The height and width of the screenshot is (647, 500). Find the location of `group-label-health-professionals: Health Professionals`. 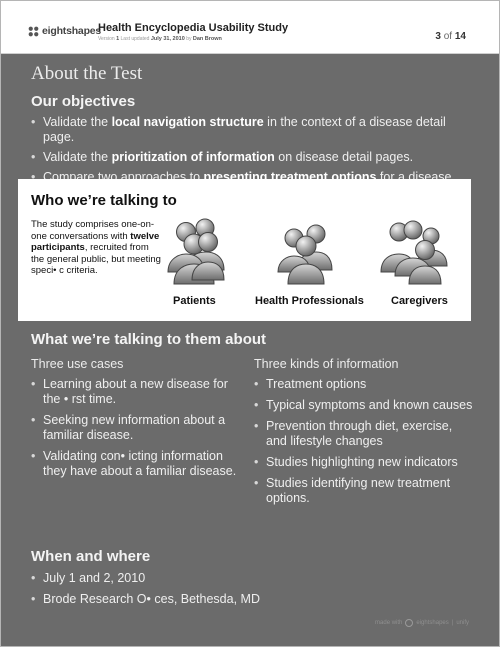

group-label-health-professionals: Health Professionals is located at coordinates (309, 301).